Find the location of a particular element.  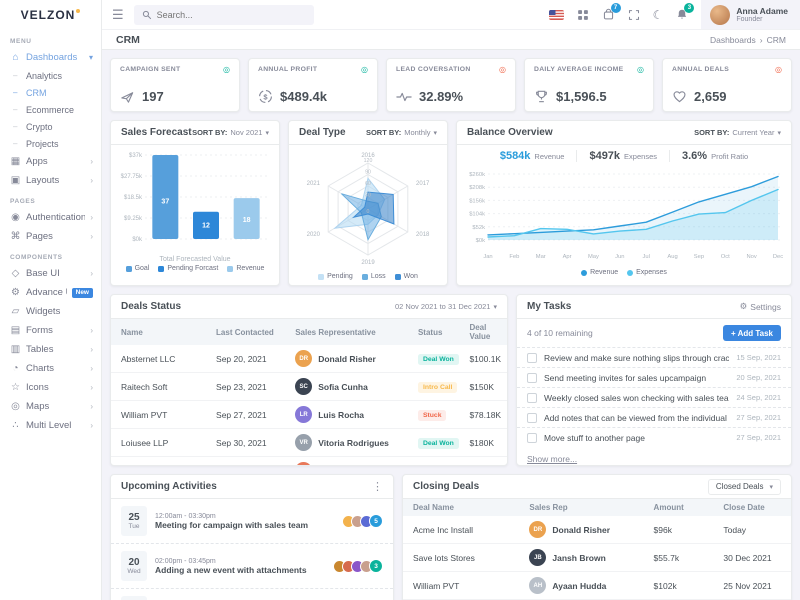

deal-value-cell: $150K is located at coordinates (483, 386).